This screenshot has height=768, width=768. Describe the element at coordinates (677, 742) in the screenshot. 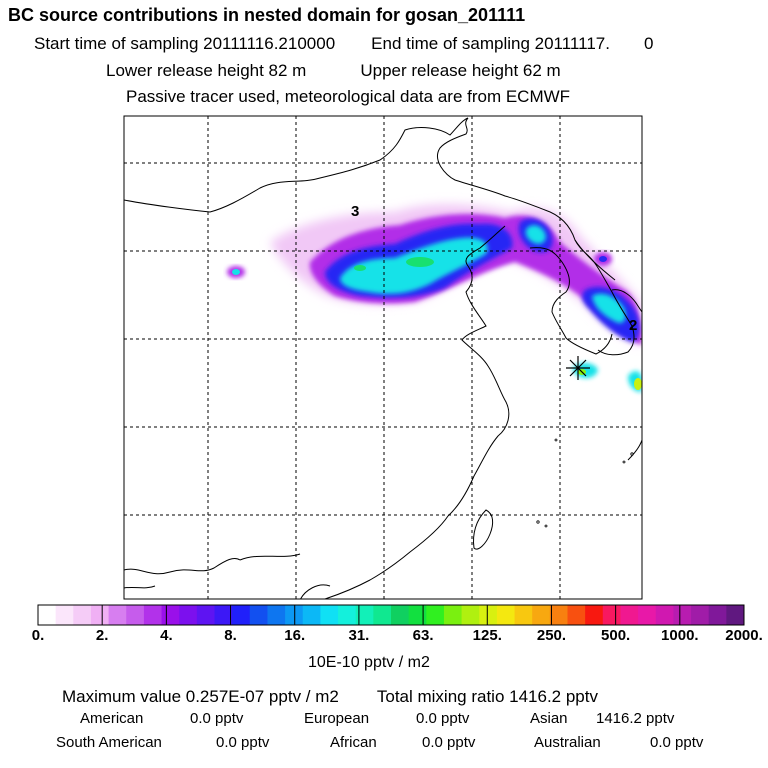

I see `contrib-value-australian: 0.0 pptv` at that location.